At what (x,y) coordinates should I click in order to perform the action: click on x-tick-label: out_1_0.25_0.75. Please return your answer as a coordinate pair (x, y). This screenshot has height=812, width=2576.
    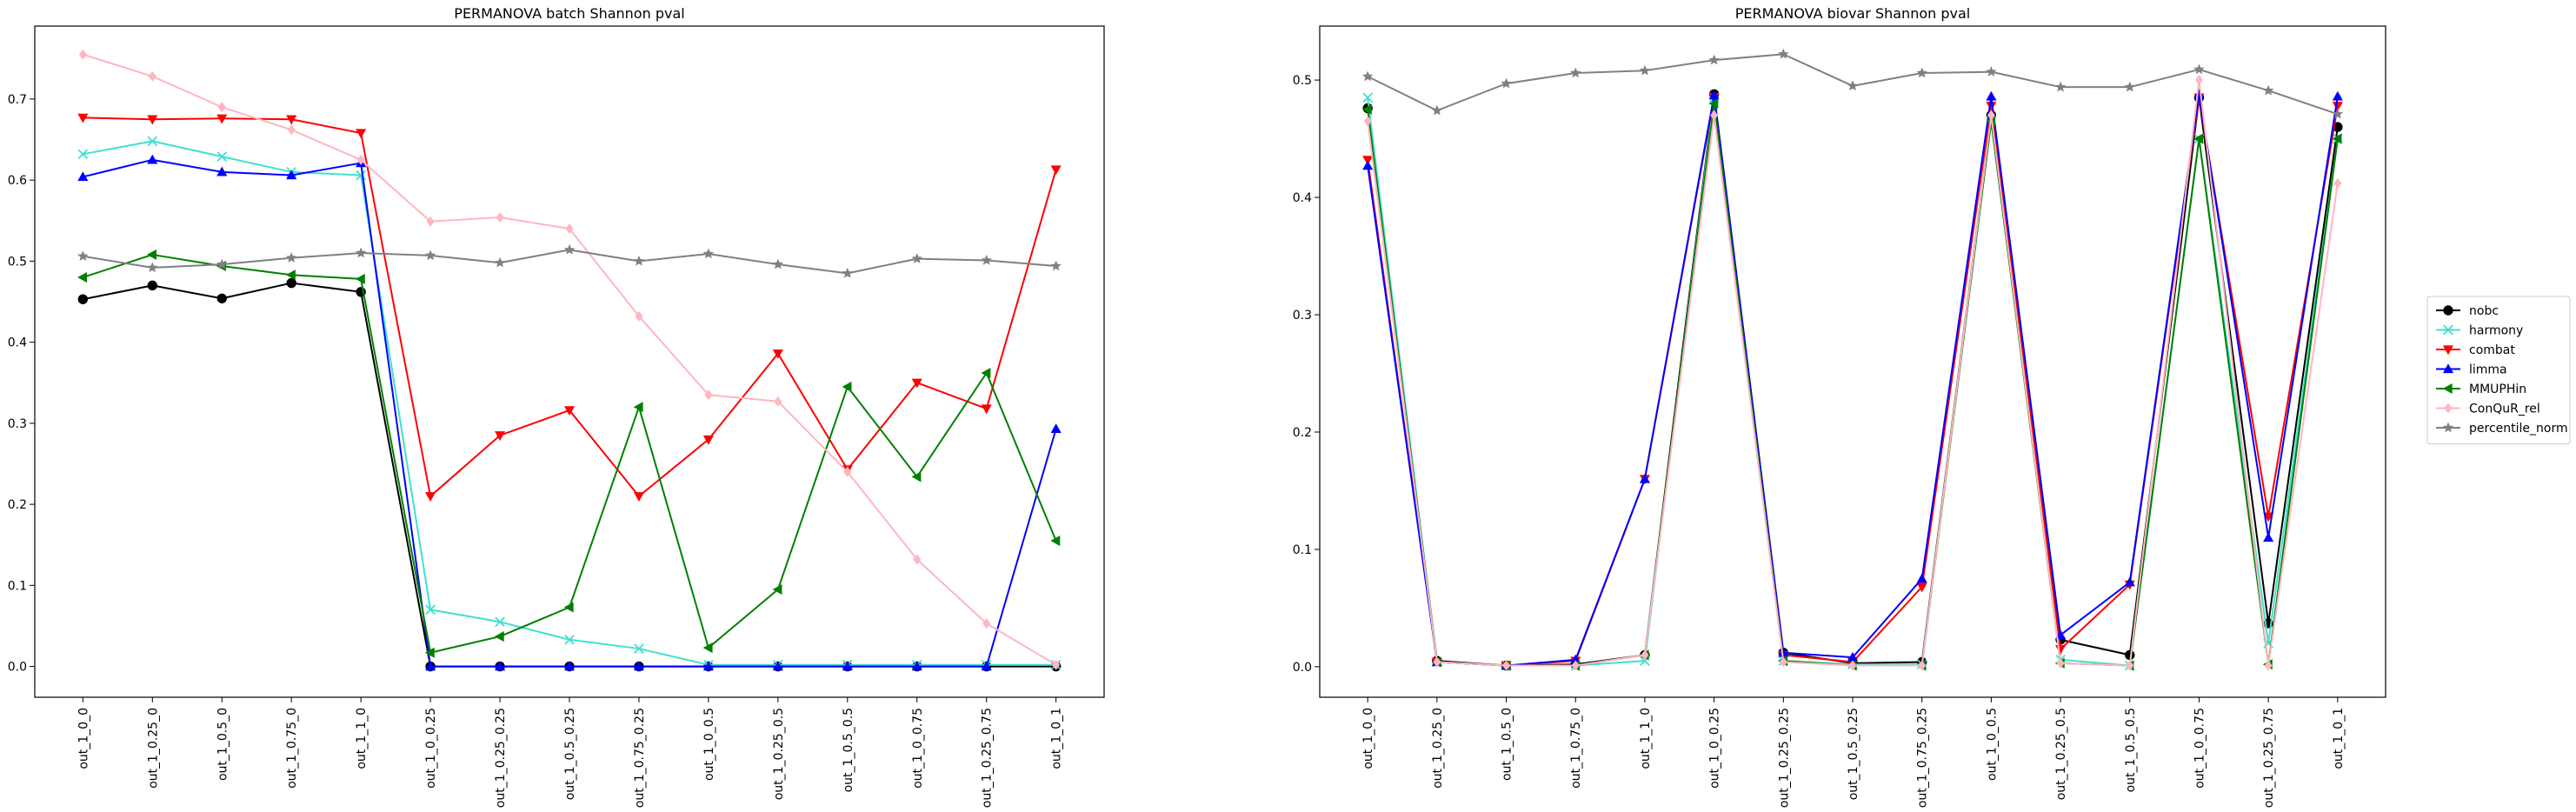
    Looking at the image, I should click on (988, 758).